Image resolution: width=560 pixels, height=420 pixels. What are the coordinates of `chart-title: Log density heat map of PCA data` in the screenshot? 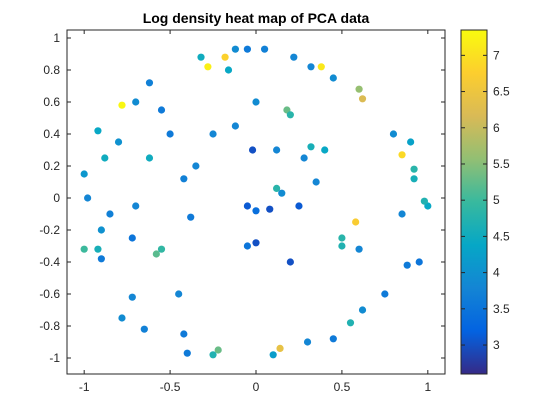 It's located at (256, 18).